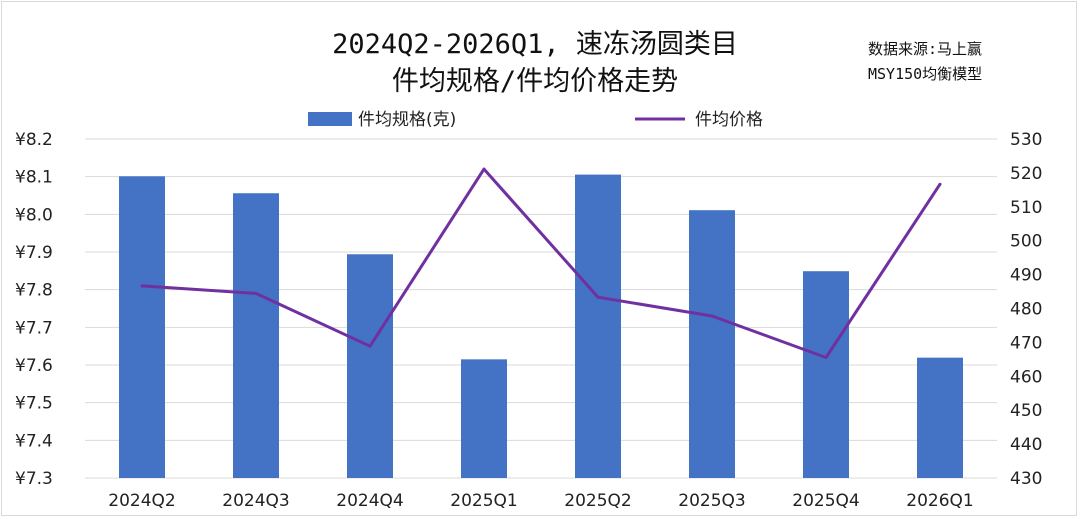  I want to click on chart-title-line2: 件均规格/件均价格走势, so click(535, 81).